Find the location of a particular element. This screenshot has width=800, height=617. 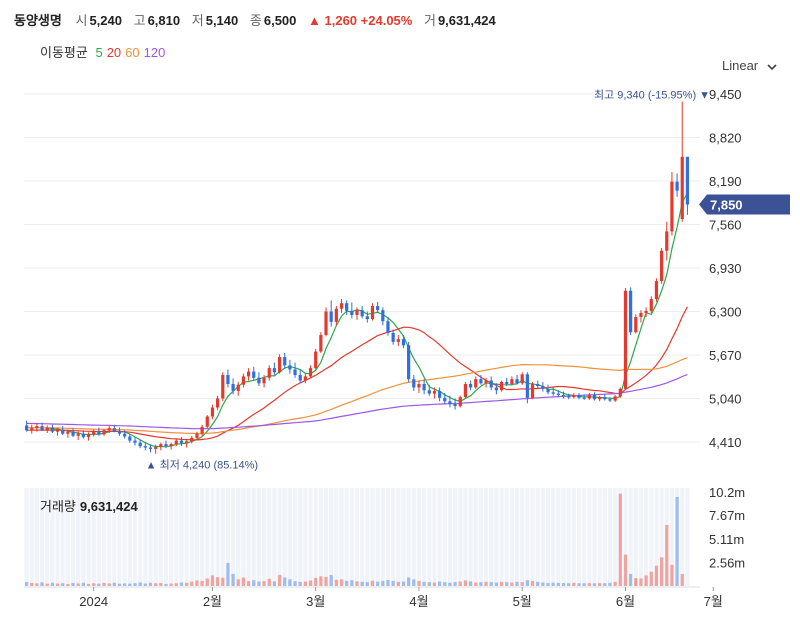

current-price-label: 7,850 is located at coordinates (726, 204).